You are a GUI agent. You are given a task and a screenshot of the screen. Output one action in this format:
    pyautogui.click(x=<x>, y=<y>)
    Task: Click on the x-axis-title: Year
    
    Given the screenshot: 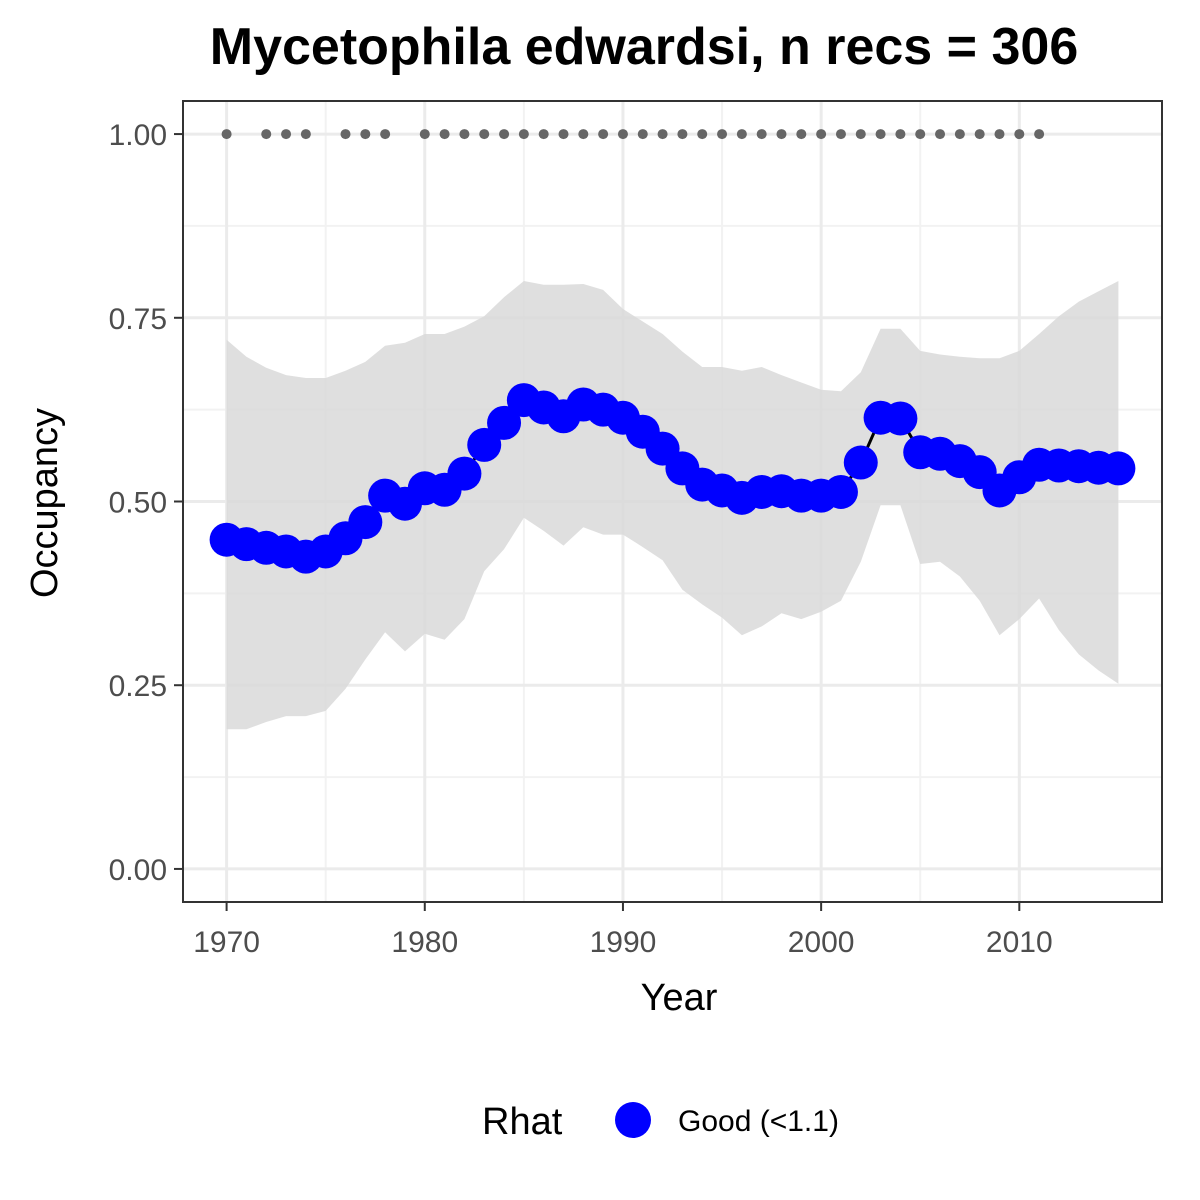 What is the action you would take?
    pyautogui.click(x=679, y=998)
    